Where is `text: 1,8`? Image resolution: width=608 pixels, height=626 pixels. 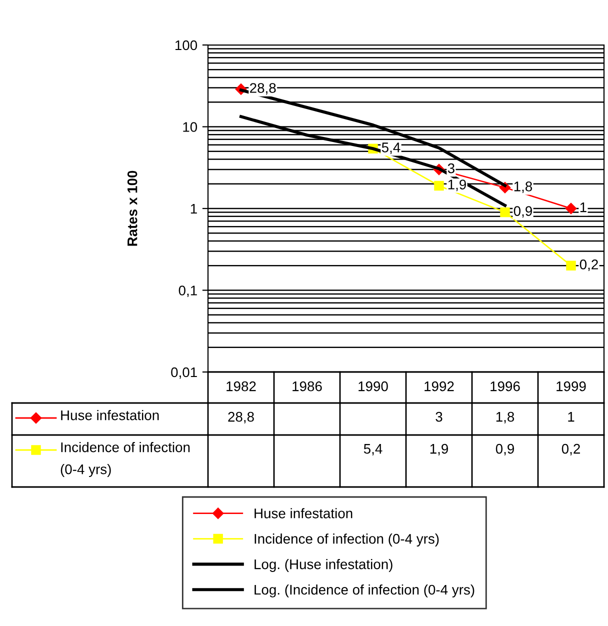
text: 1,8 is located at coordinates (523, 187).